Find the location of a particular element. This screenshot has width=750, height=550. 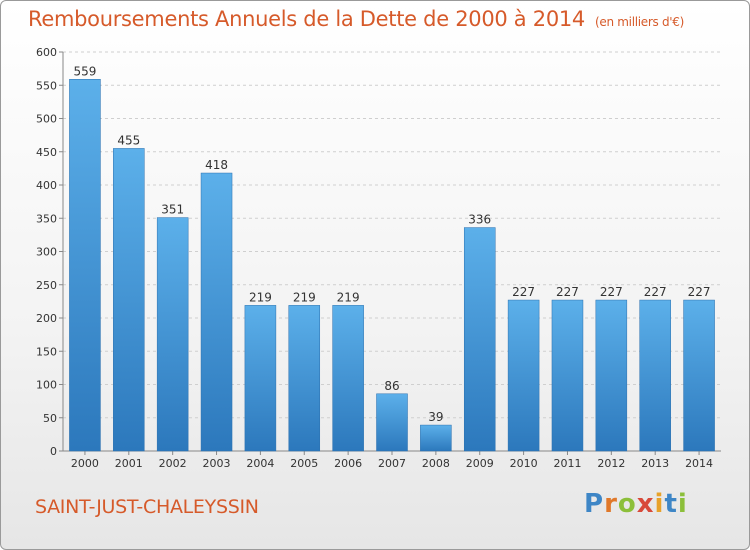

y-tick-label: 400 is located at coordinates (46, 185).